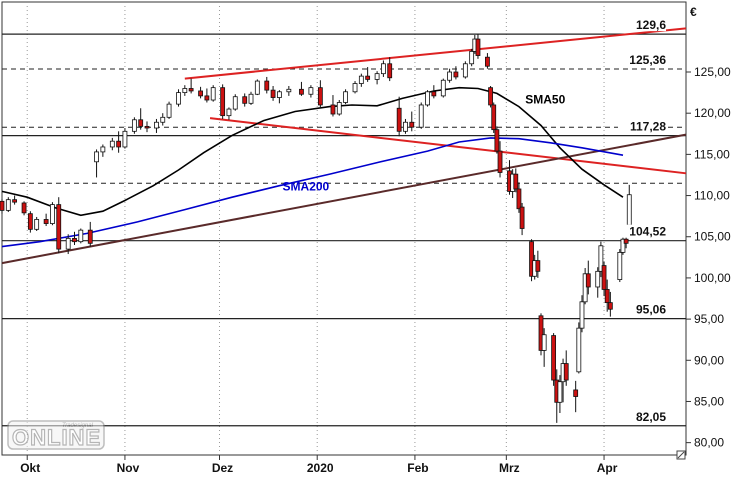 The height and width of the screenshot is (480, 750). I want to click on x-tick-label: Okt, so click(30, 468).